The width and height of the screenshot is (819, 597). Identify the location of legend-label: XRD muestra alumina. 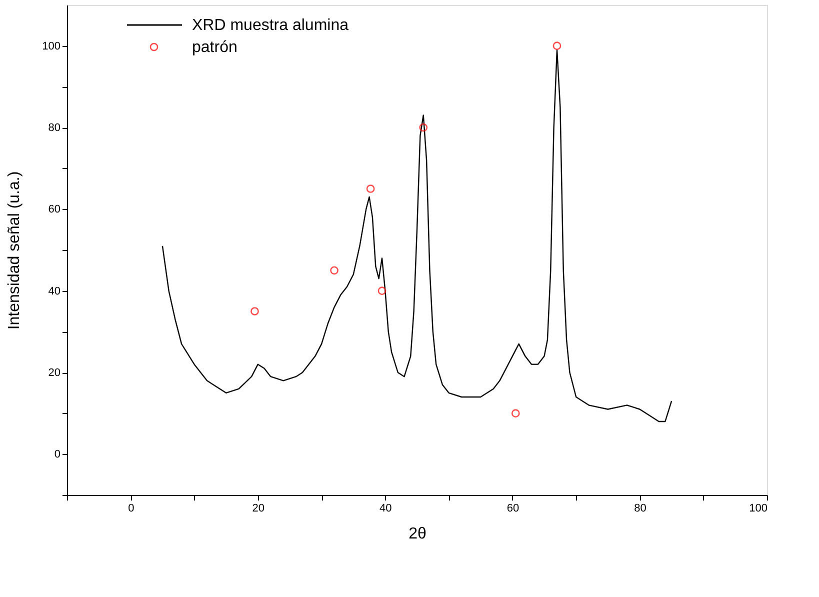
(270, 25).